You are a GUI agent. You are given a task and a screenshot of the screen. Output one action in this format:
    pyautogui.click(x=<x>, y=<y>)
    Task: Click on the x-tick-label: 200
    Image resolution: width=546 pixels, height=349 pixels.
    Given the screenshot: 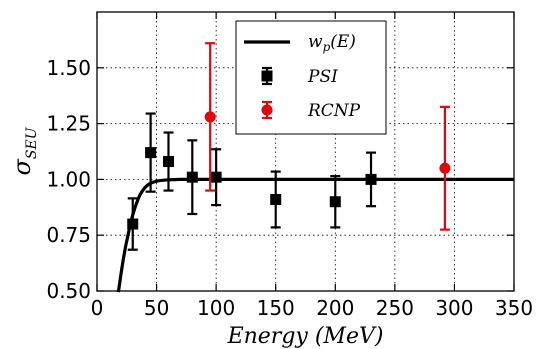 What is the action you would take?
    pyautogui.click(x=335, y=308)
    